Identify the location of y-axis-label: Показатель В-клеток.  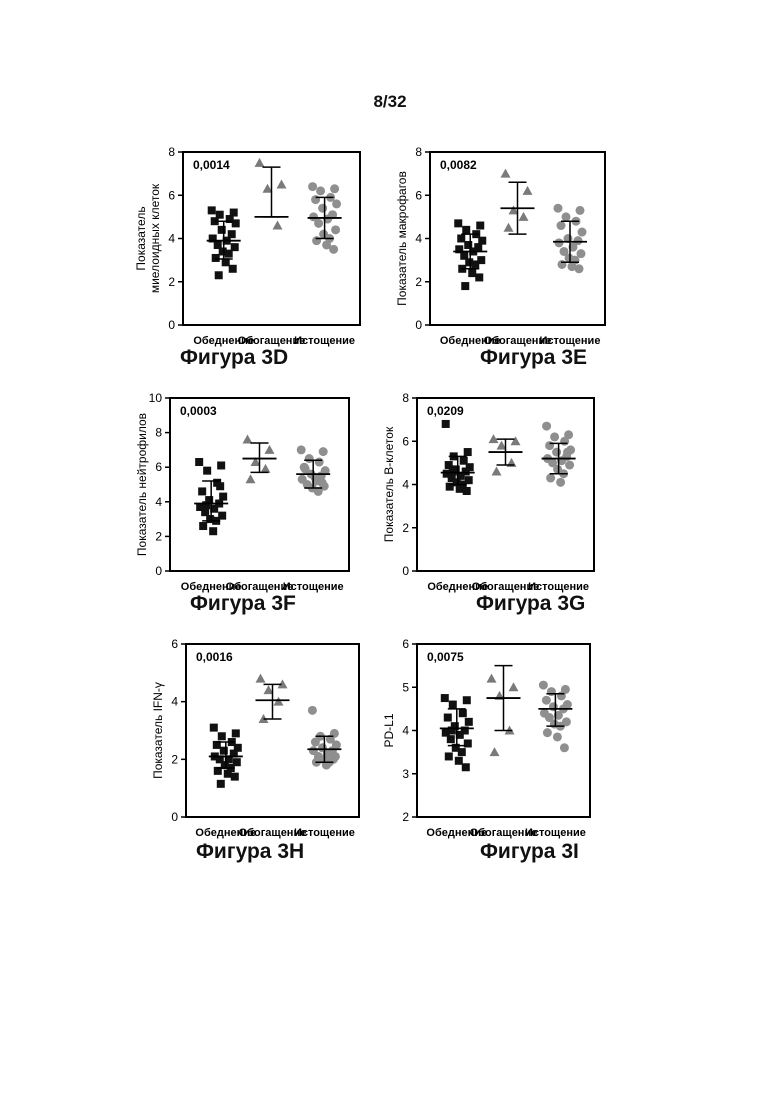
(389, 484).